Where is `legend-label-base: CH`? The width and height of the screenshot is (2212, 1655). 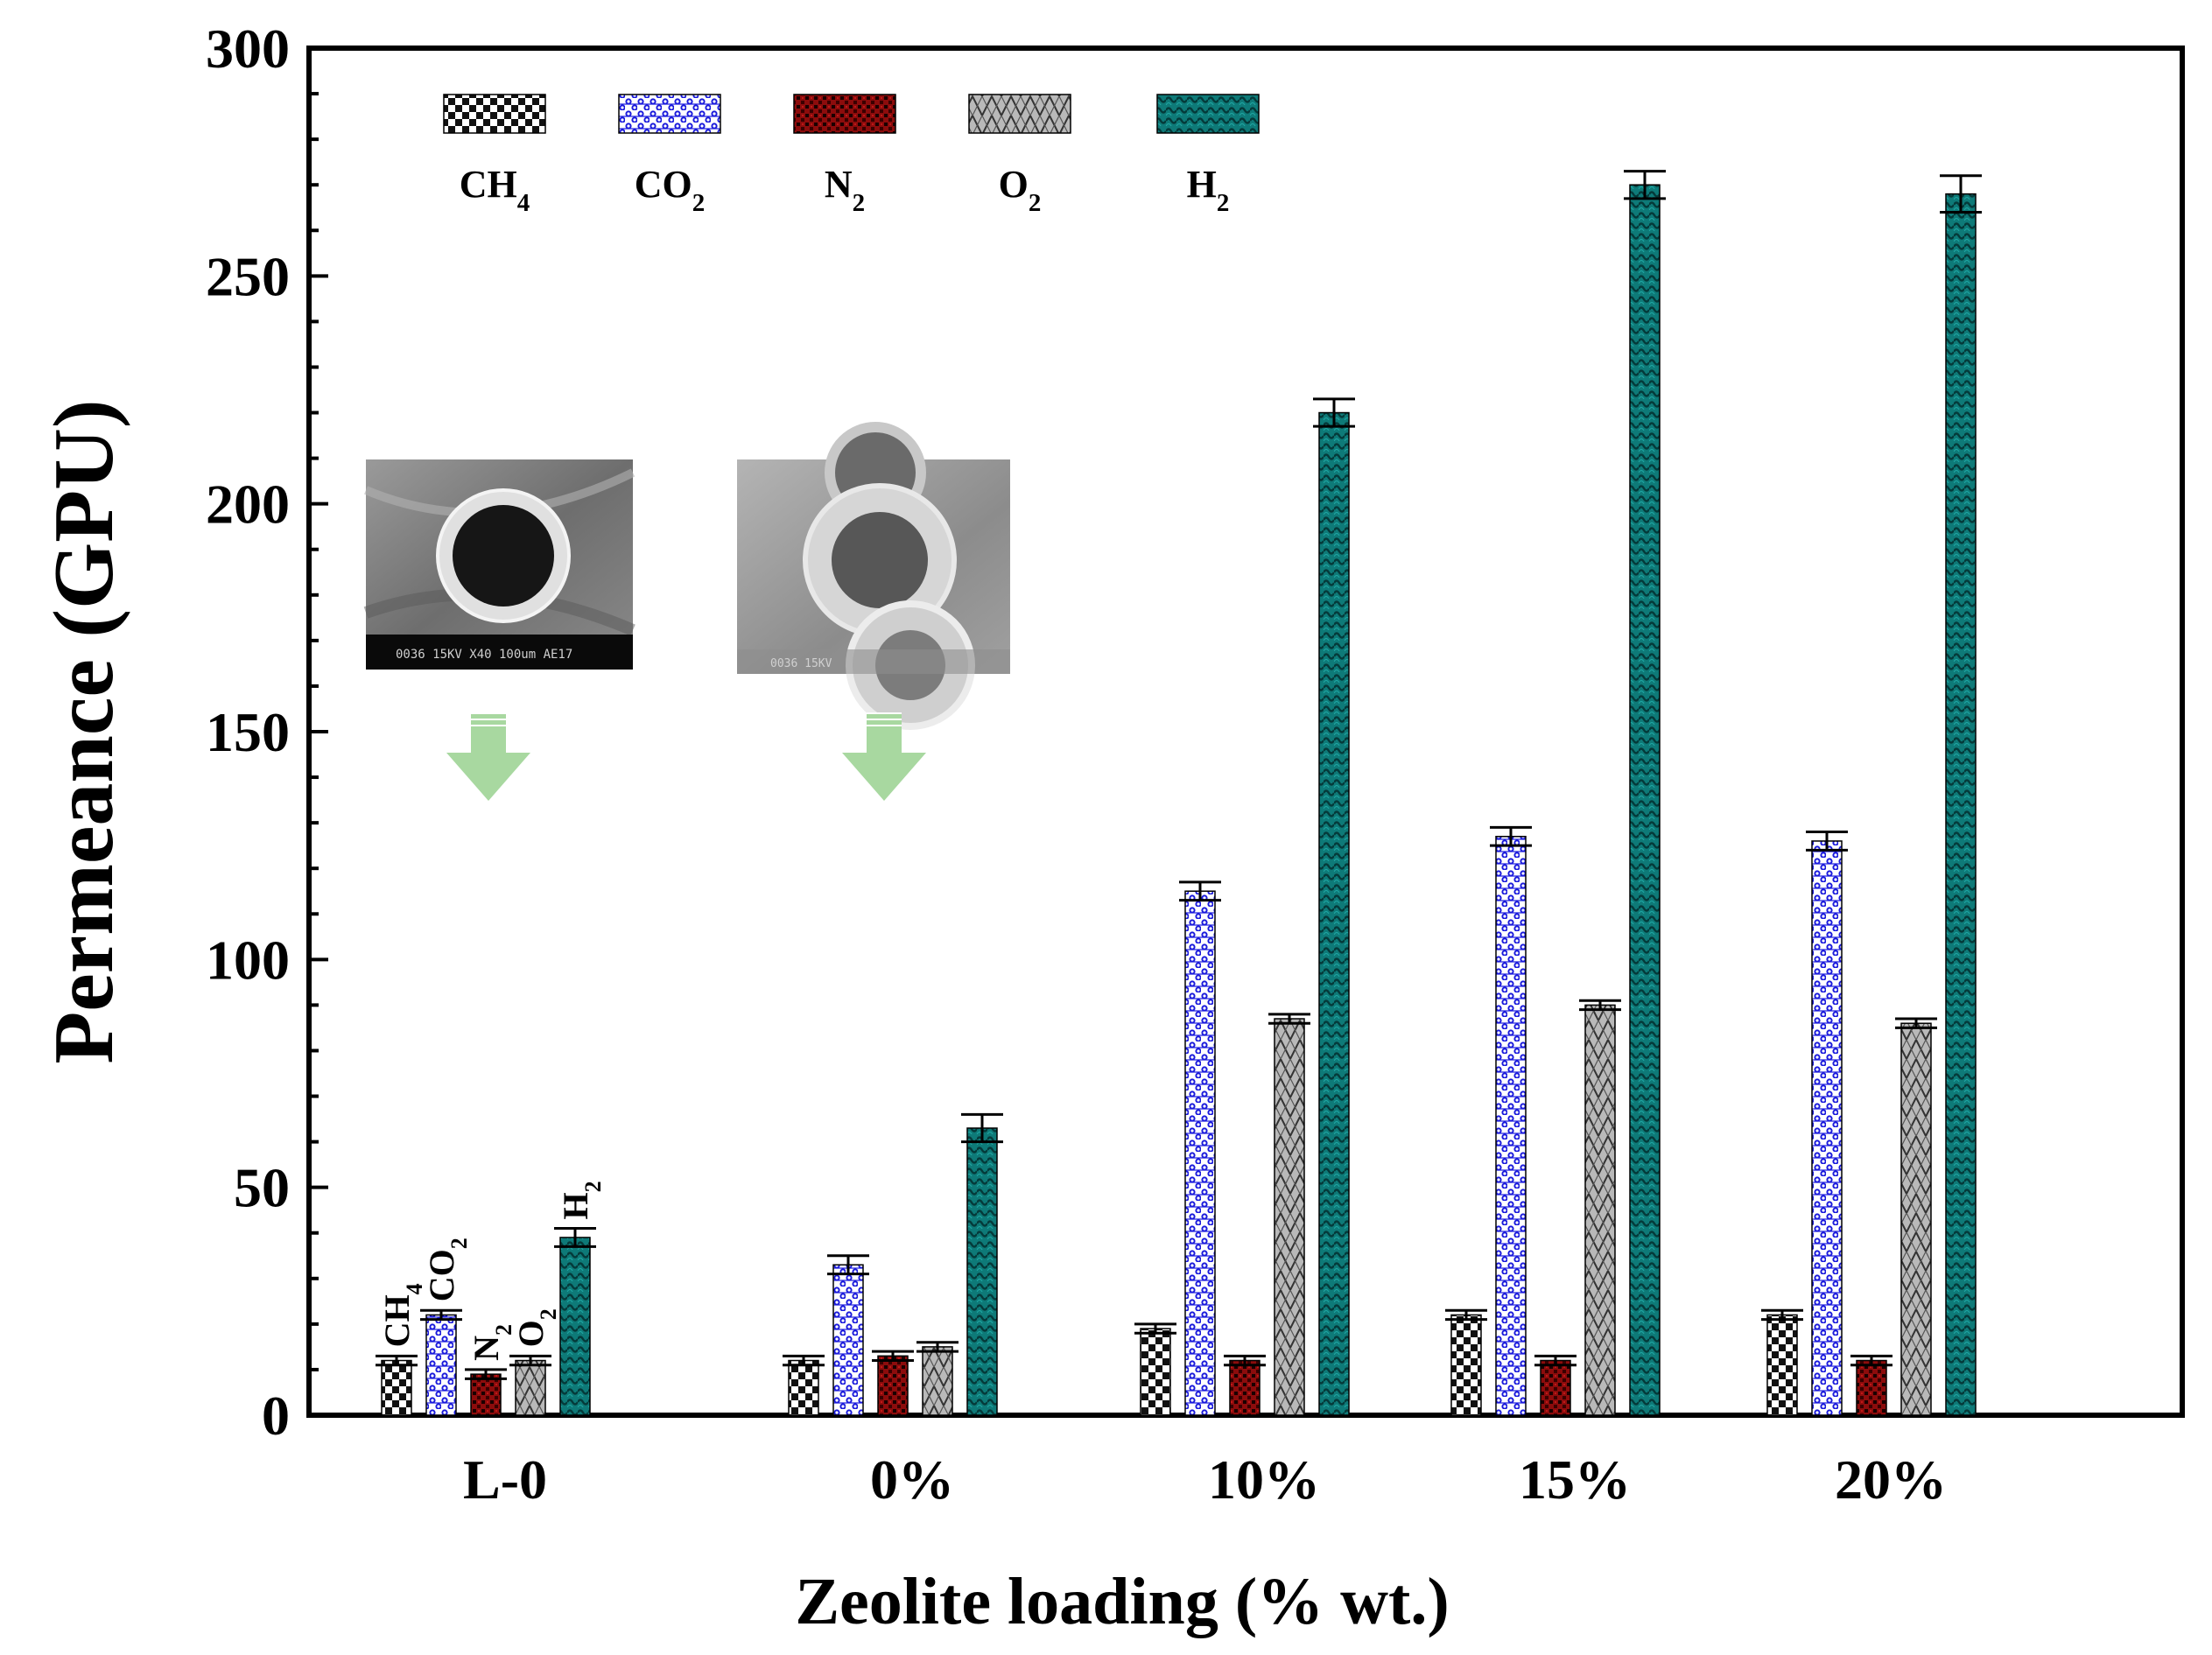
legend-label-base: CH is located at coordinates (488, 185).